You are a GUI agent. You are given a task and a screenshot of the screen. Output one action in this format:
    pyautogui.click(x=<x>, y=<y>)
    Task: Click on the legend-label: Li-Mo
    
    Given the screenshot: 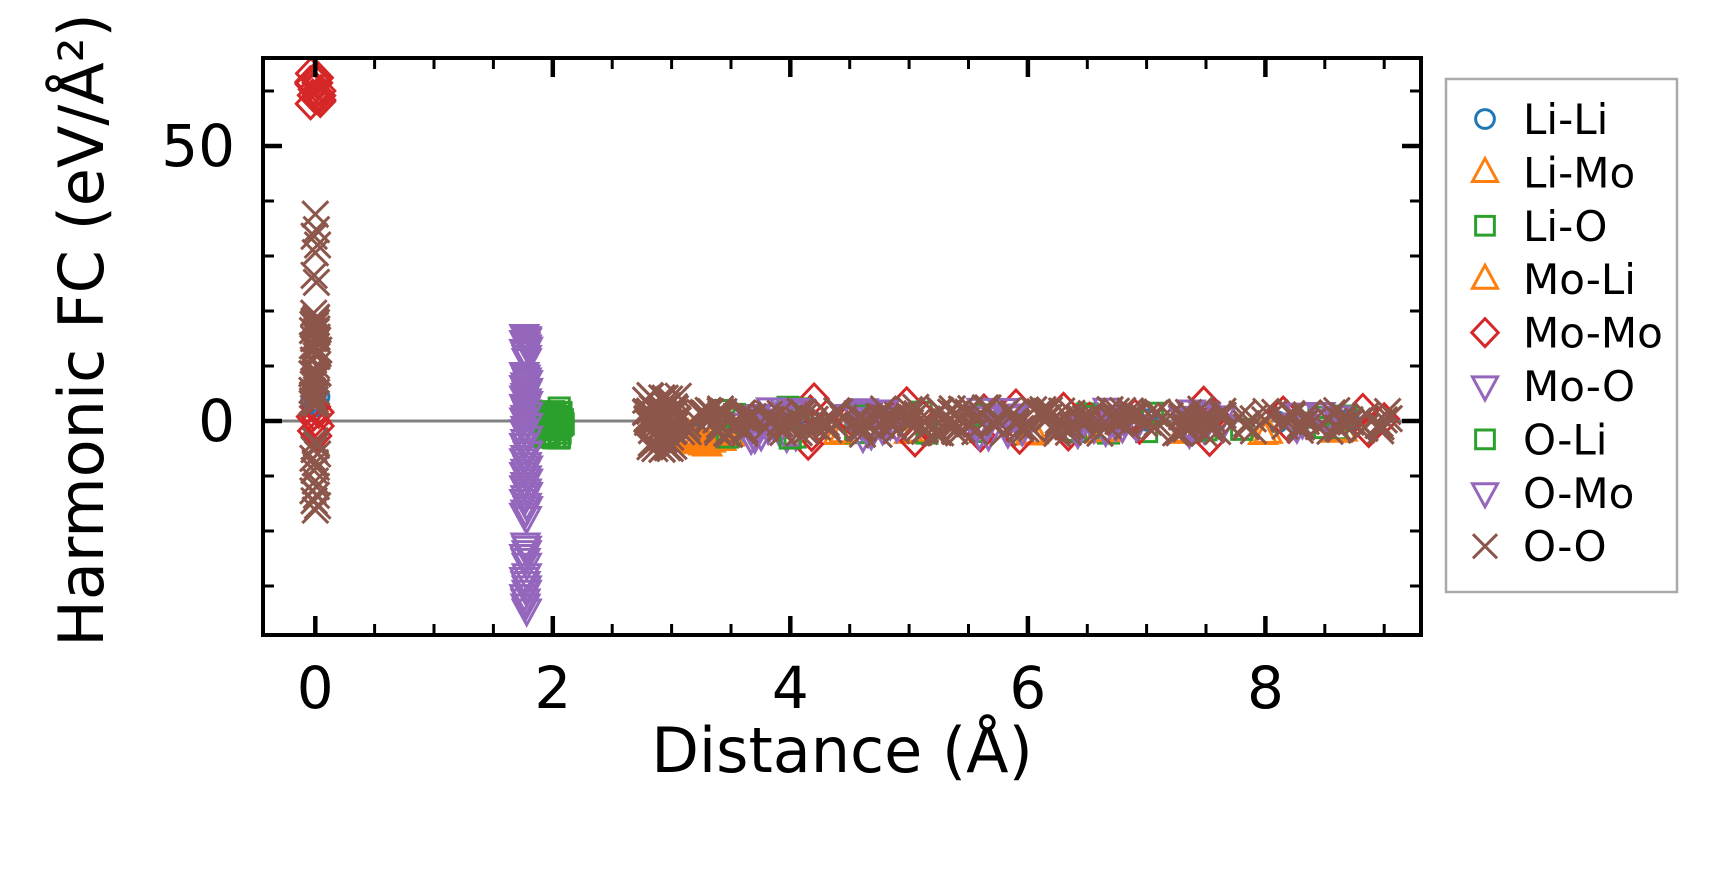 What is the action you would take?
    pyautogui.click(x=1579, y=172)
    